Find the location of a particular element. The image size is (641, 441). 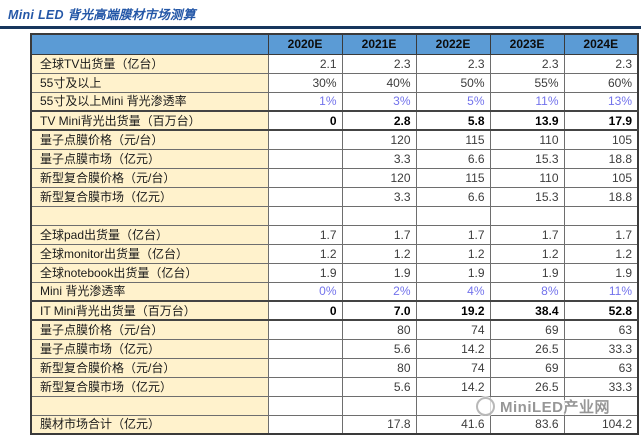

table-header: 2020E 2021E 2022E 2023E 2024E is located at coordinates (334, 44).